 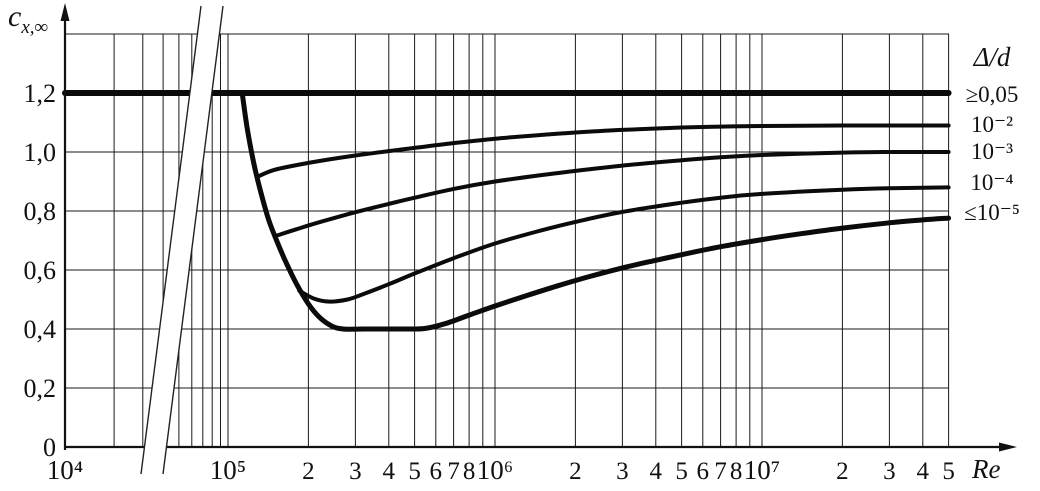 I want to click on legend-entry-ge-005: ≥0,05, so click(x=992, y=94).